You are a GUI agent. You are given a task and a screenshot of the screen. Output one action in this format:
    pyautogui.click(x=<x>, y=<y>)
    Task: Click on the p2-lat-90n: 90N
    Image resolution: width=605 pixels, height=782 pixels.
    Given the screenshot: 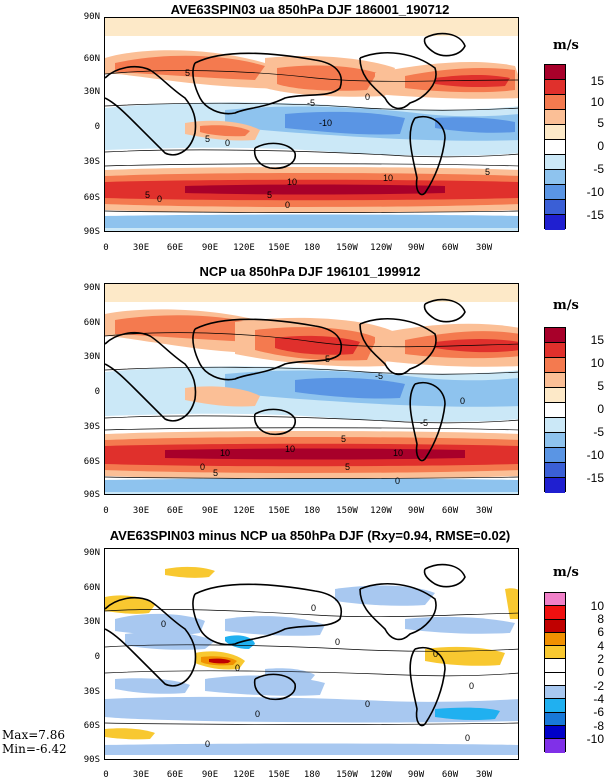 What is the action you would take?
    pyautogui.click(x=91, y=288)
    